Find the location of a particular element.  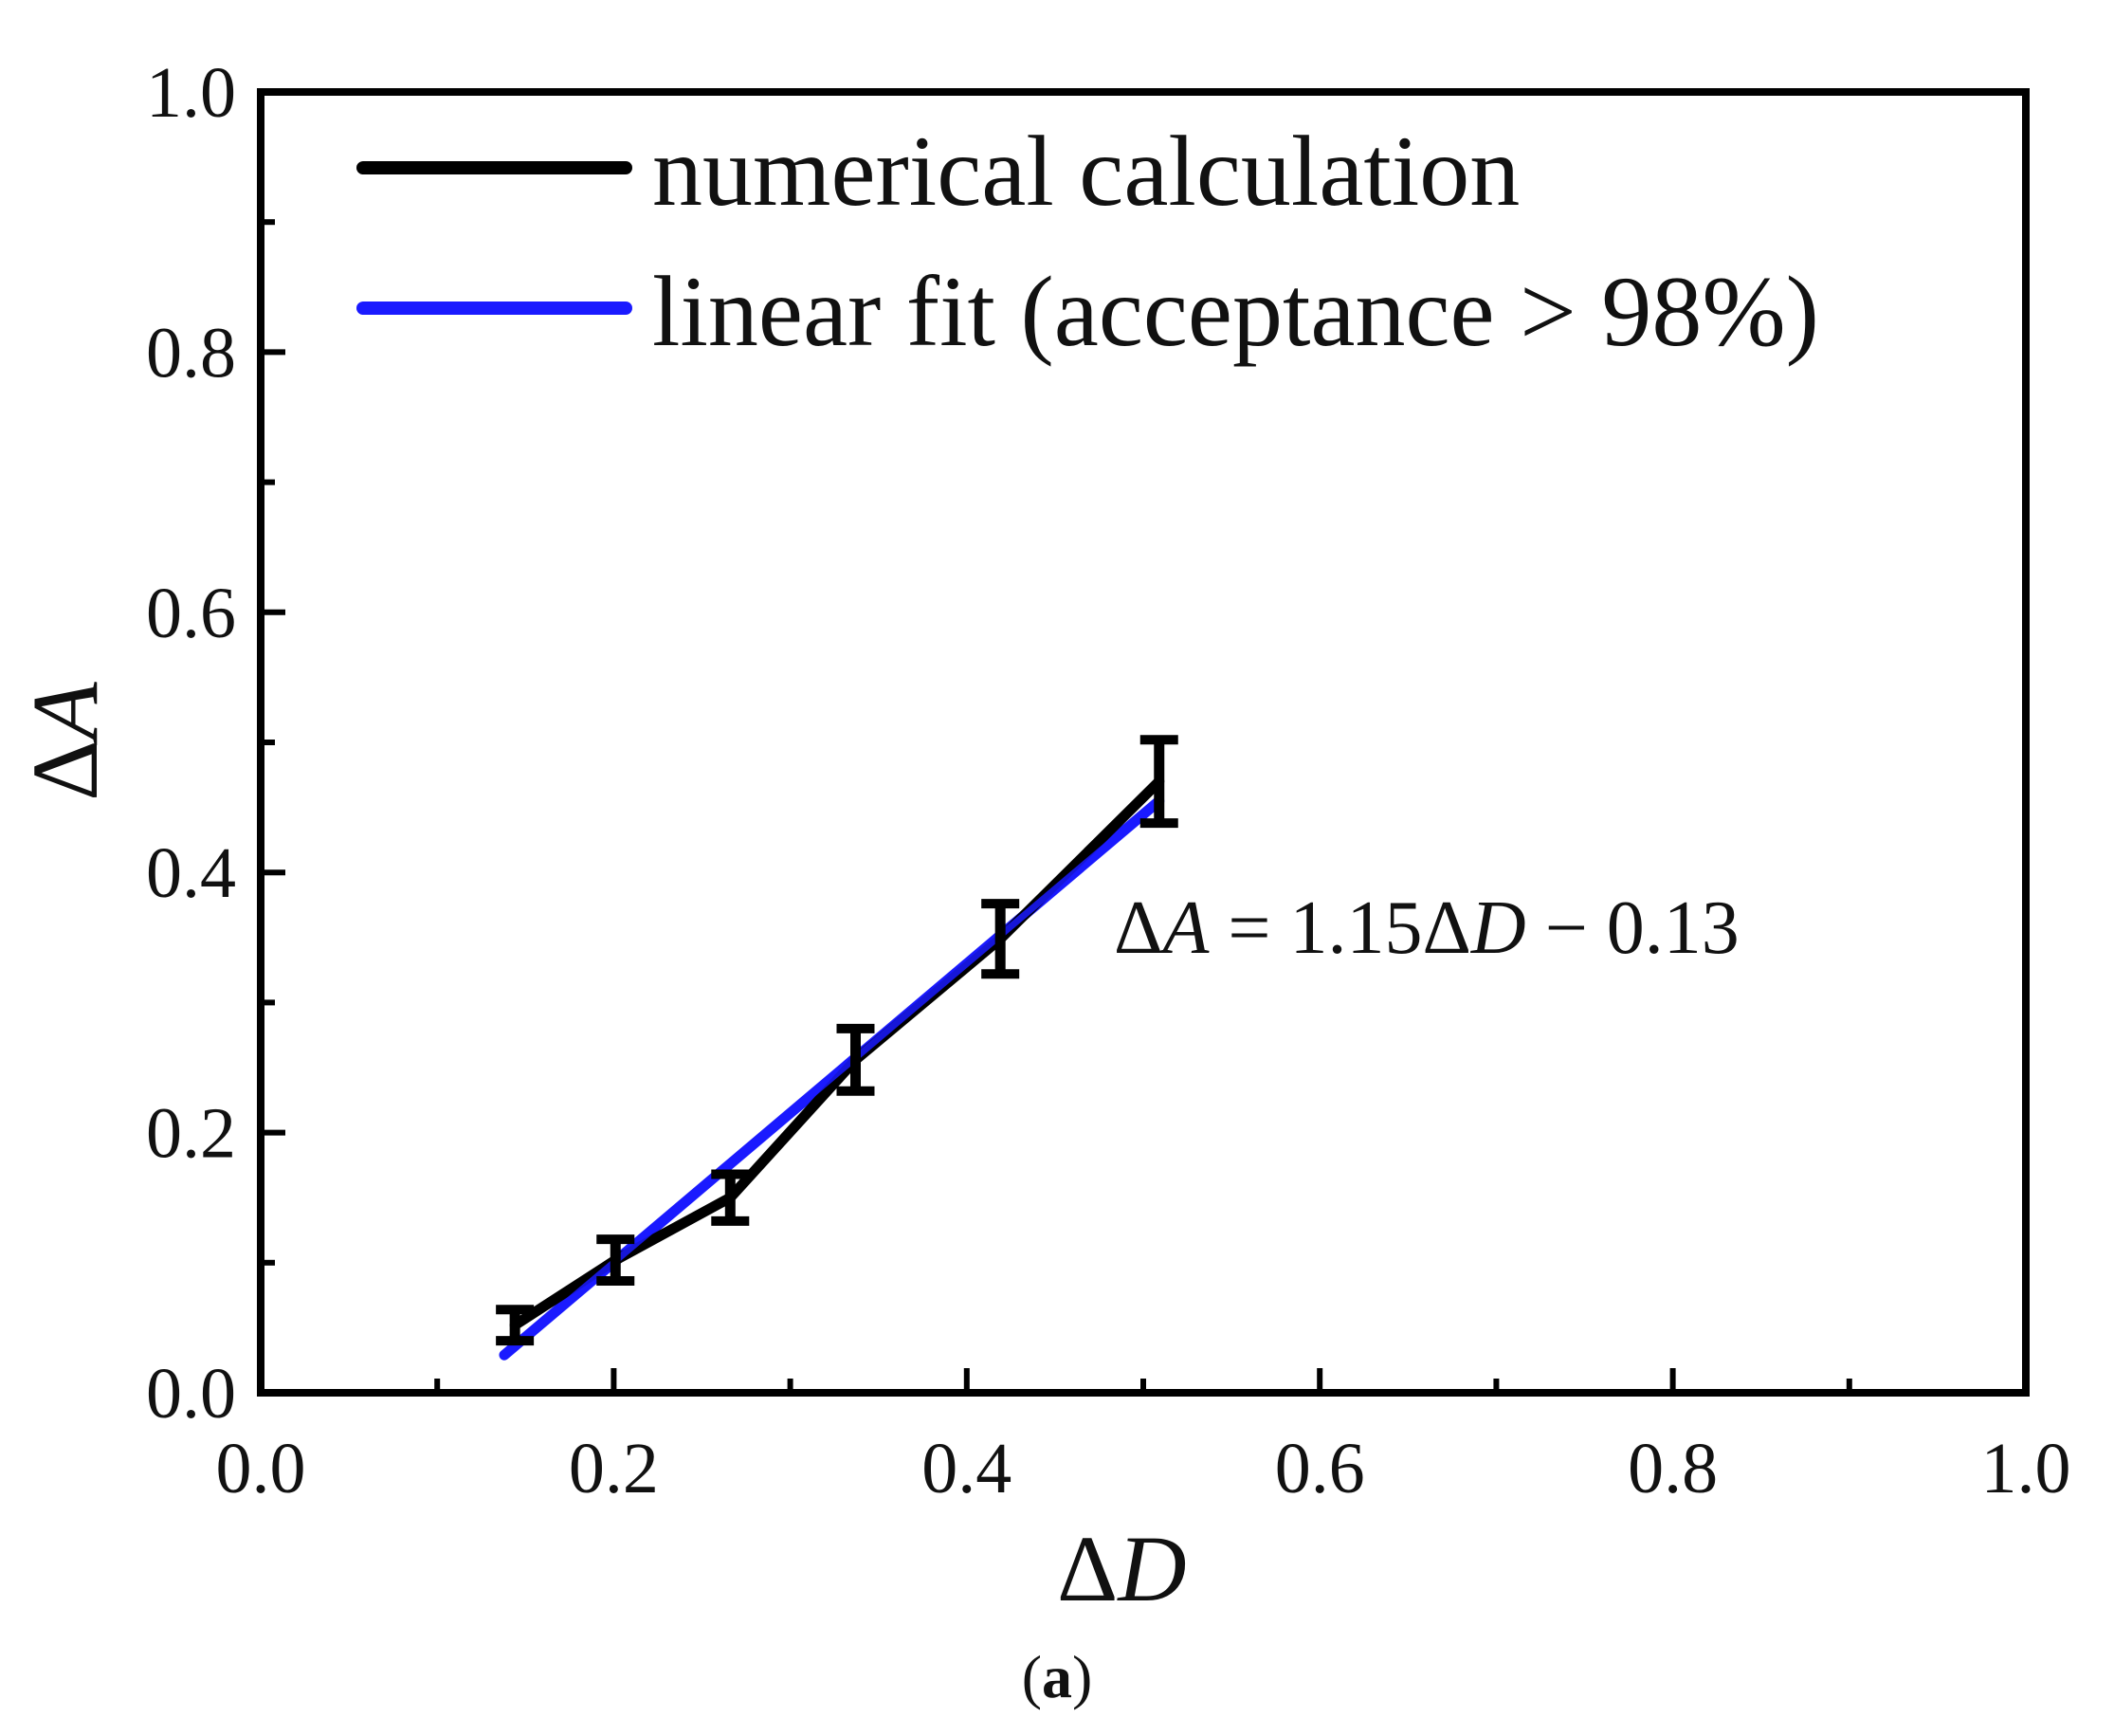

y-axis-title: ΔA is located at coordinates (65, 740).